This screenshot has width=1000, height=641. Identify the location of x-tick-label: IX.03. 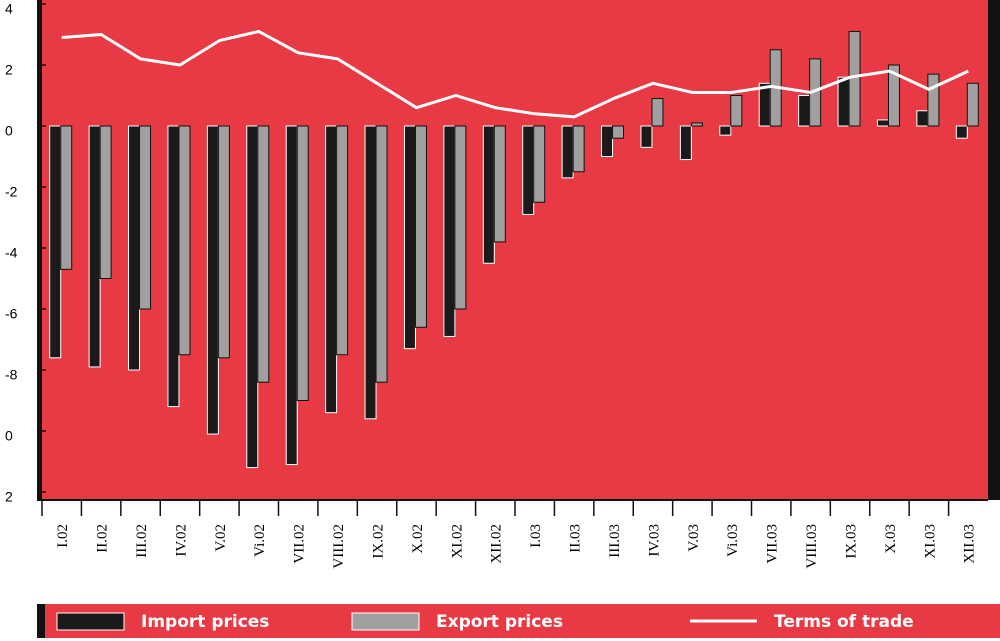
(851, 541).